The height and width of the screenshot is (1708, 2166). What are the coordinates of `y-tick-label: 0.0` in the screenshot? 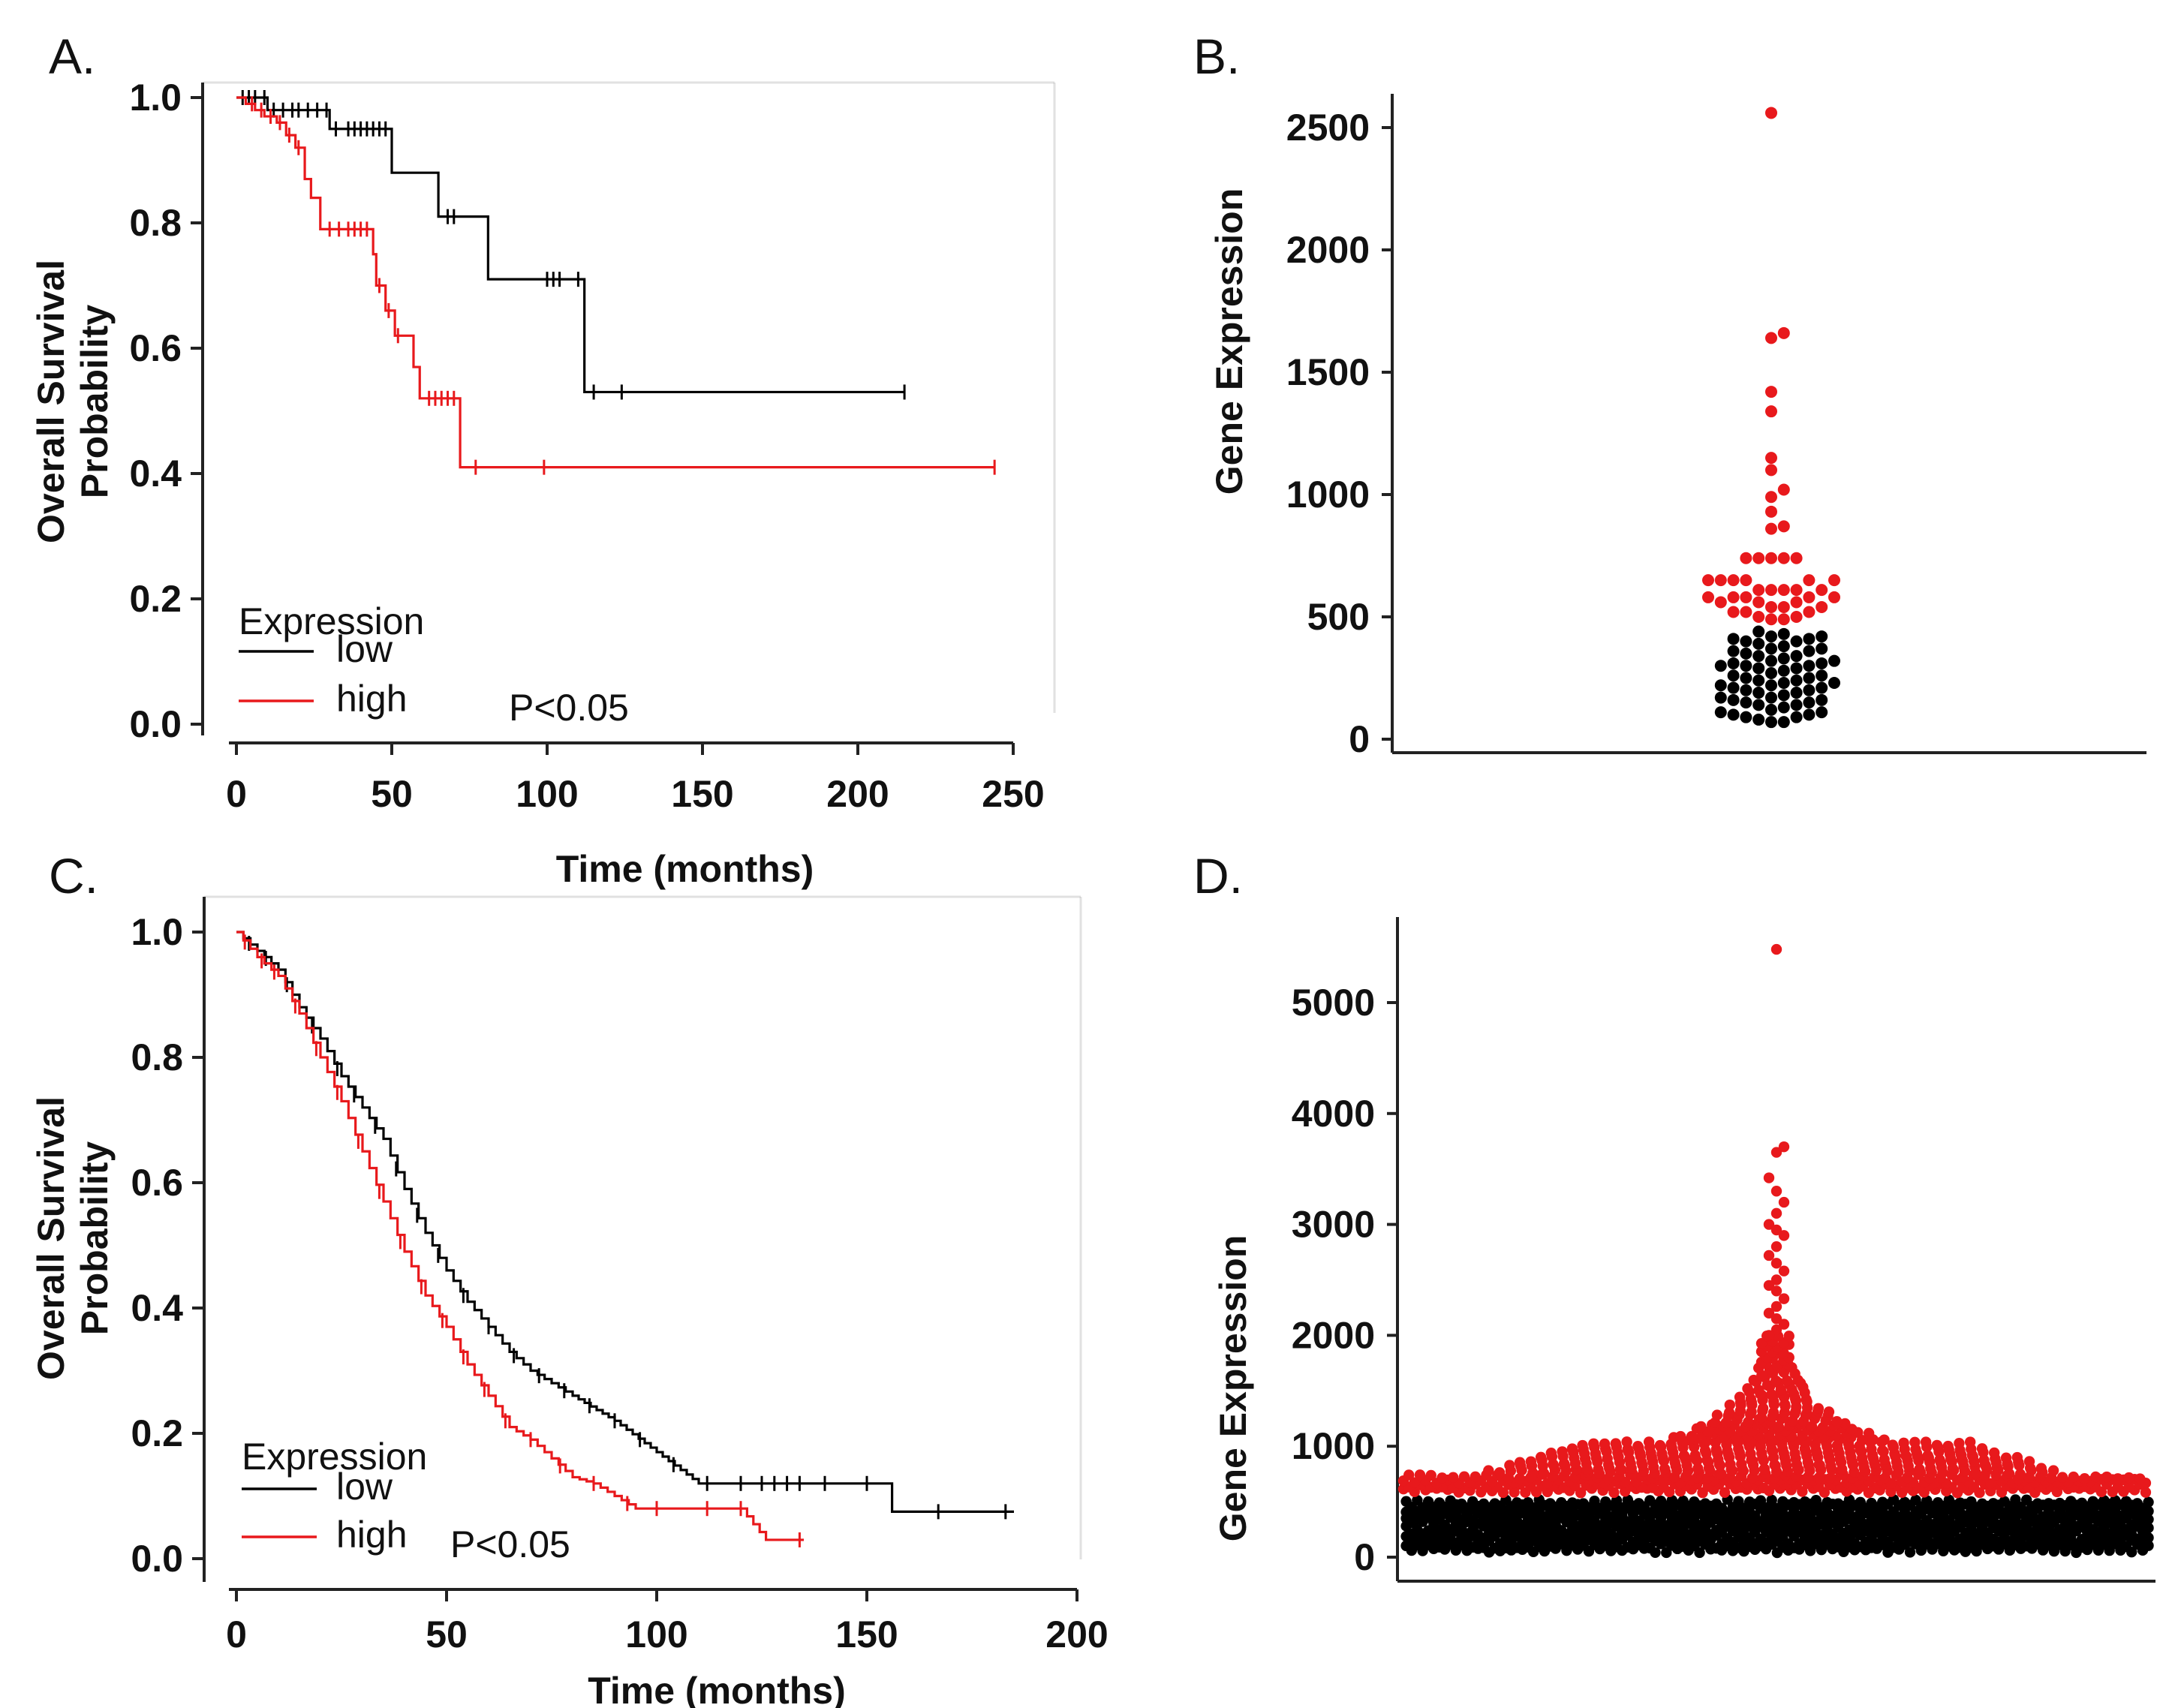 It's located at (157, 1559).